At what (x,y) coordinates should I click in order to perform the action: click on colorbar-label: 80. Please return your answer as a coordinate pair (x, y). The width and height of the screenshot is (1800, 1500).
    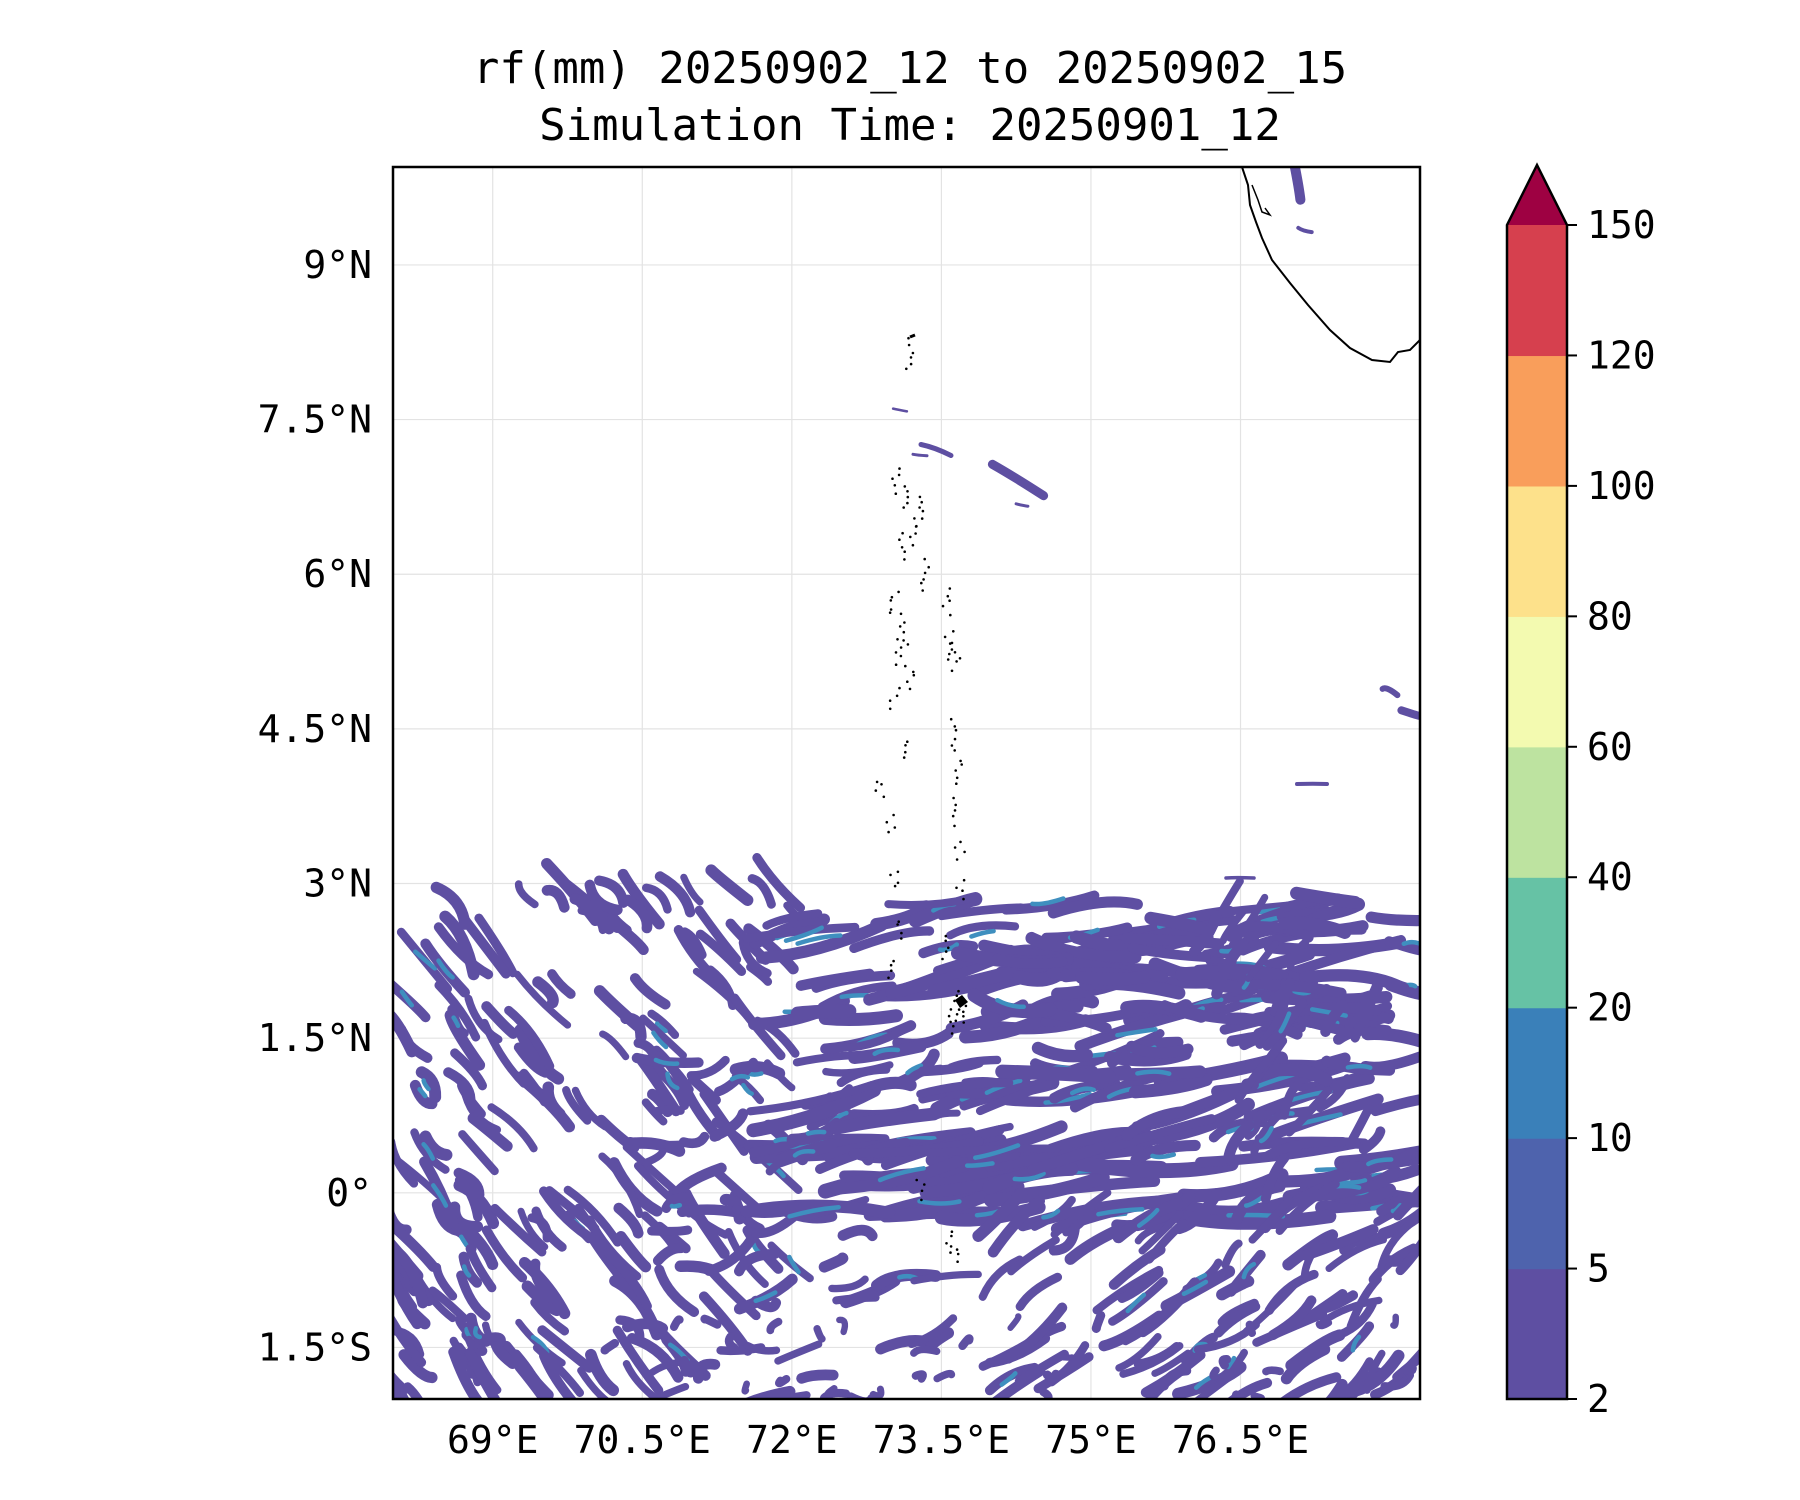
    Looking at the image, I should click on (1610, 616).